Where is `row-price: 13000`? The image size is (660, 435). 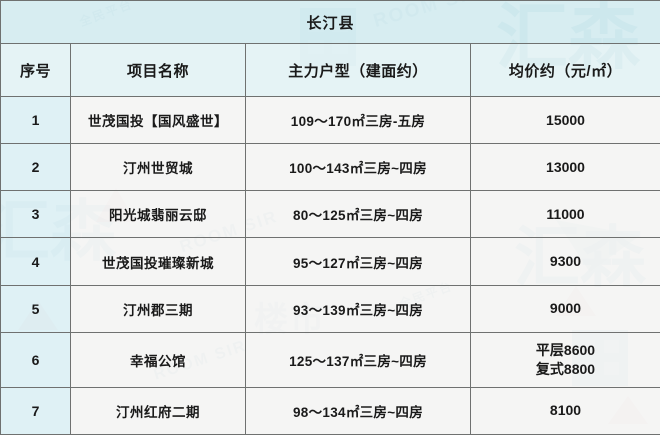 row-price: 13000 is located at coordinates (564, 167).